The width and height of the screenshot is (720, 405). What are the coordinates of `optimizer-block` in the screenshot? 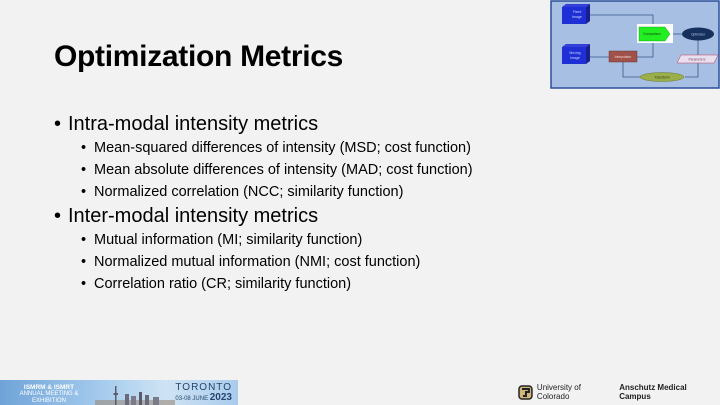 It's located at (698, 34).